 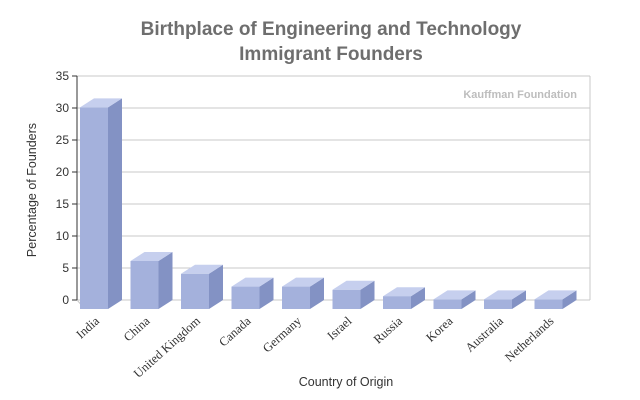 I want to click on x-tick-label: Australia, so click(x=485, y=334).